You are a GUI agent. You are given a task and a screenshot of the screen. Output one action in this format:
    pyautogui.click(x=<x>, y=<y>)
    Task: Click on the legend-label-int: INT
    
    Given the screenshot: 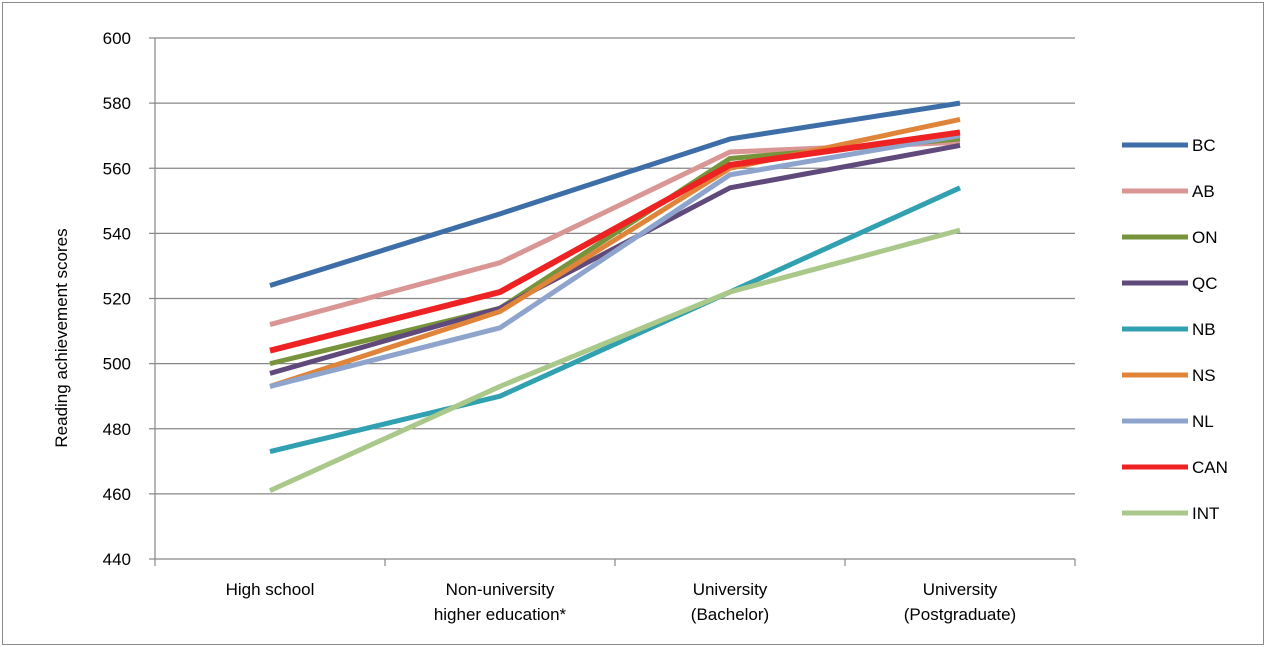 What is the action you would take?
    pyautogui.click(x=1205, y=513)
    